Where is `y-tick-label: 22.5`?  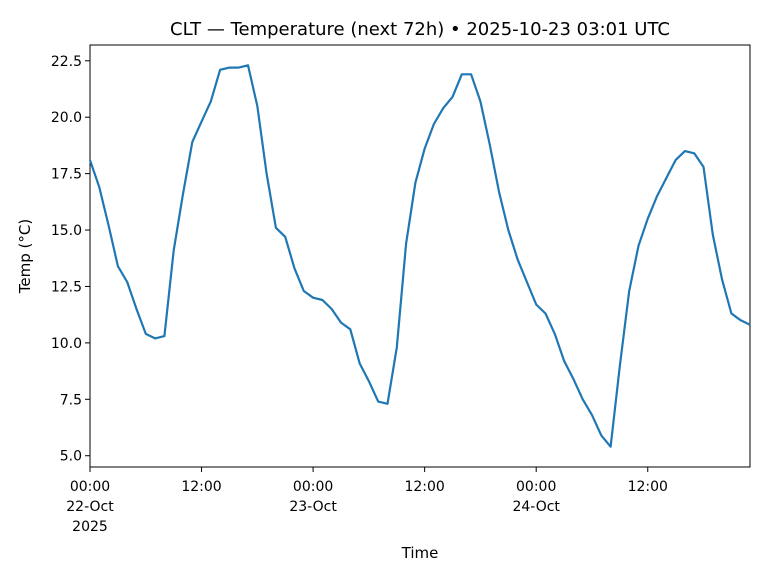 y-tick-label: 22.5 is located at coordinates (66, 62).